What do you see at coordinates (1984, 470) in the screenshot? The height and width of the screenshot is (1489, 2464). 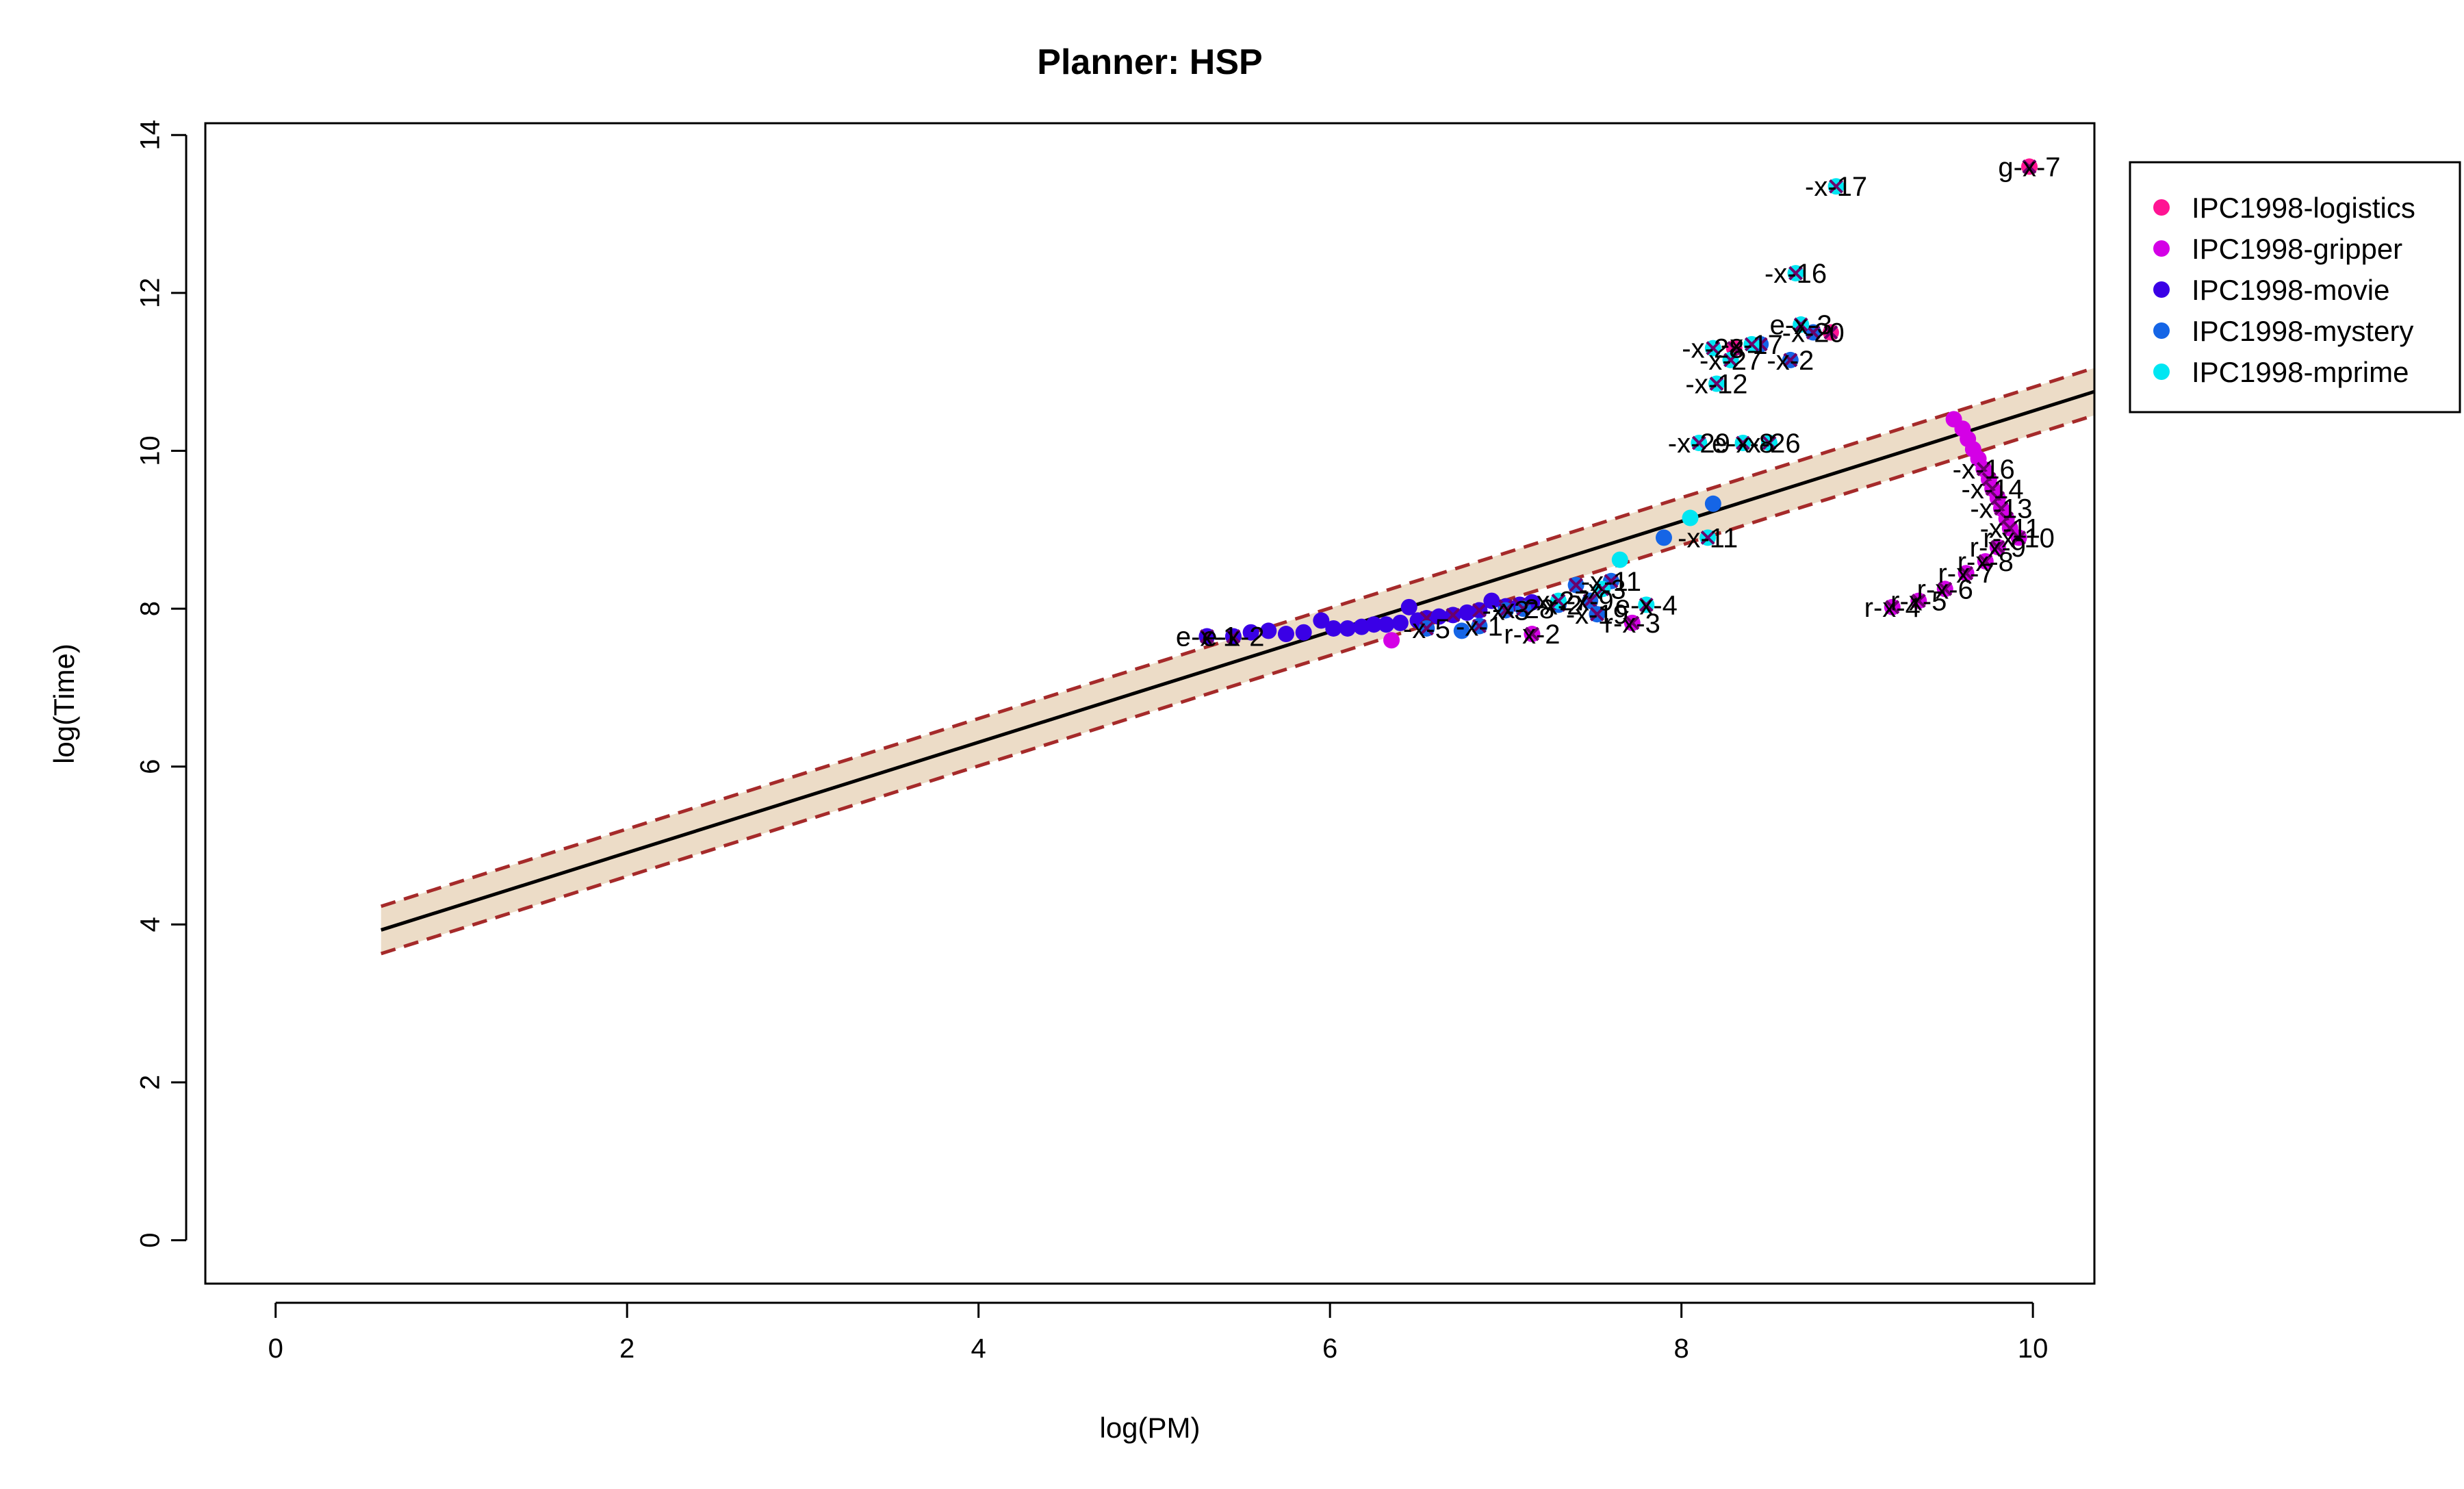 I see `point-label: -x-16` at bounding box center [1984, 470].